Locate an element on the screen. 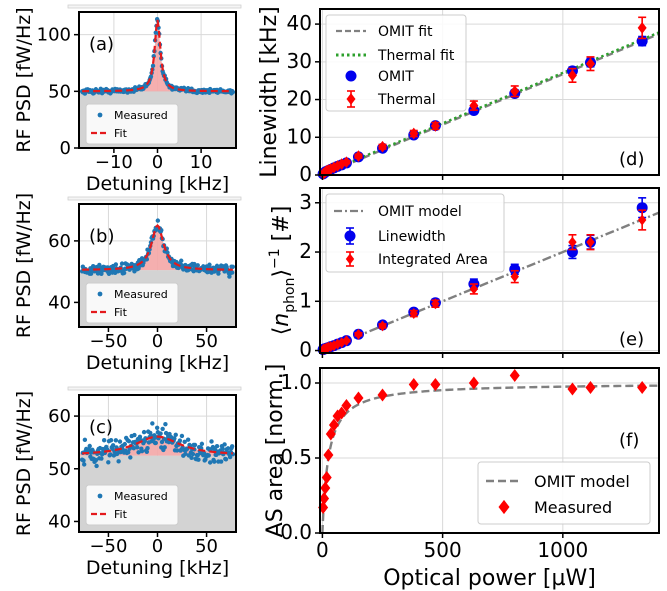 This screenshot has width=667, height=591. x-tick-label: 1000 is located at coordinates (562, 550).